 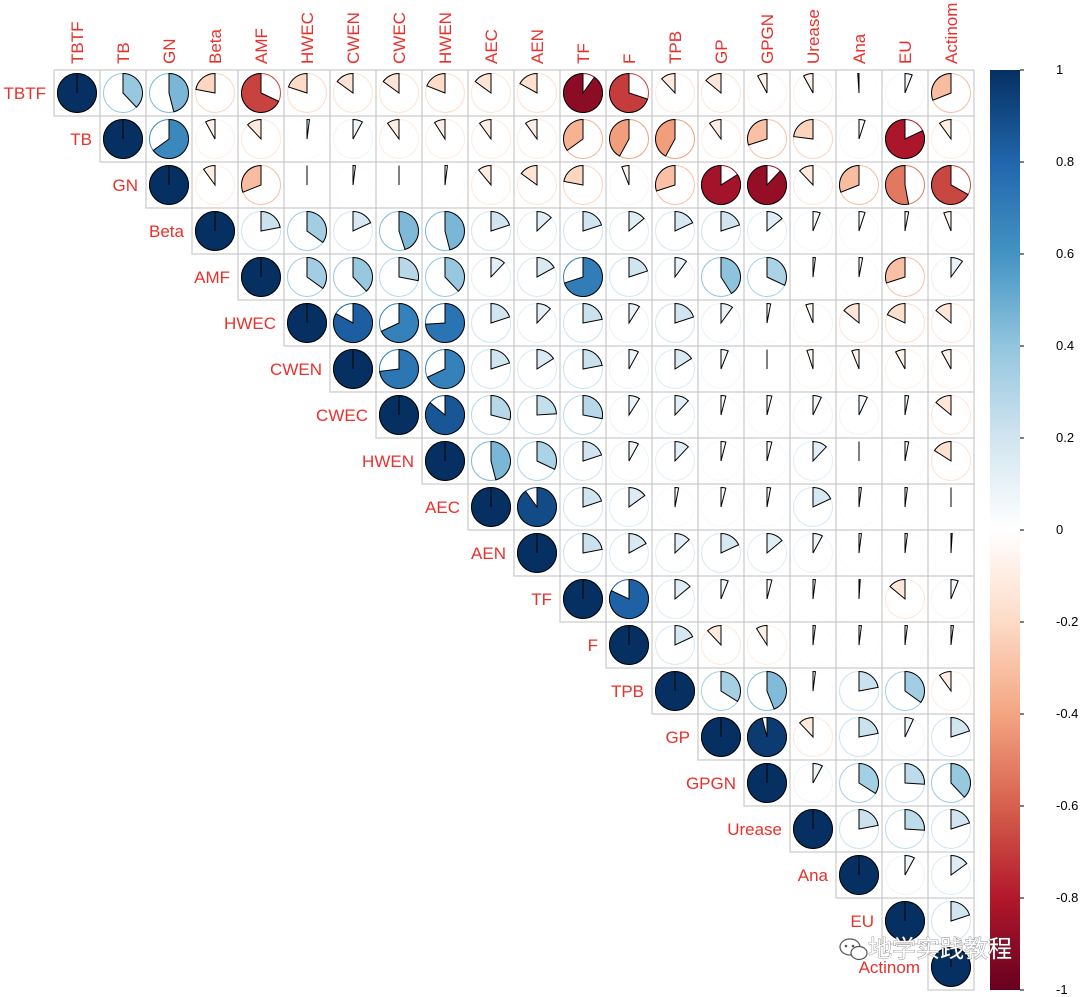 What do you see at coordinates (629, 553) in the screenshot?
I see `cell-AEN-F` at bounding box center [629, 553].